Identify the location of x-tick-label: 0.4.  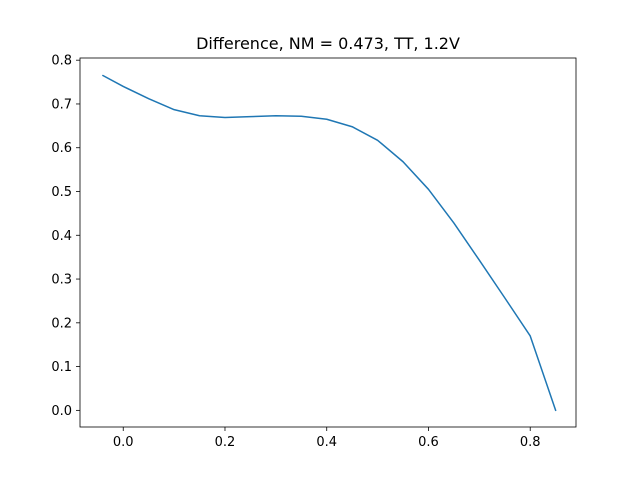
(326, 442).